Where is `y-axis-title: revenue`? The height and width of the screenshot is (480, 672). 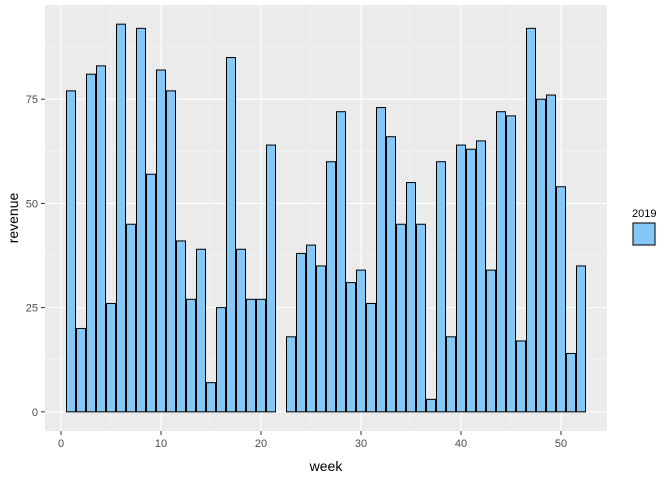
y-axis-title: revenue is located at coordinates (13, 217).